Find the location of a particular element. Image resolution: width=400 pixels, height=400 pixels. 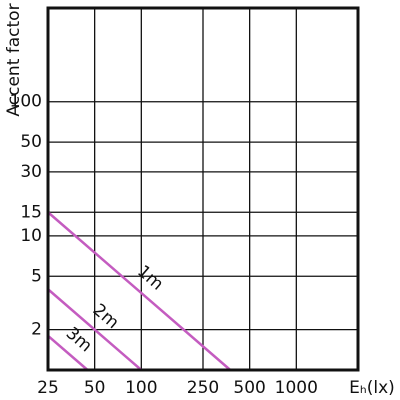

y-axis-label: Accent factor is located at coordinates (14, 59).